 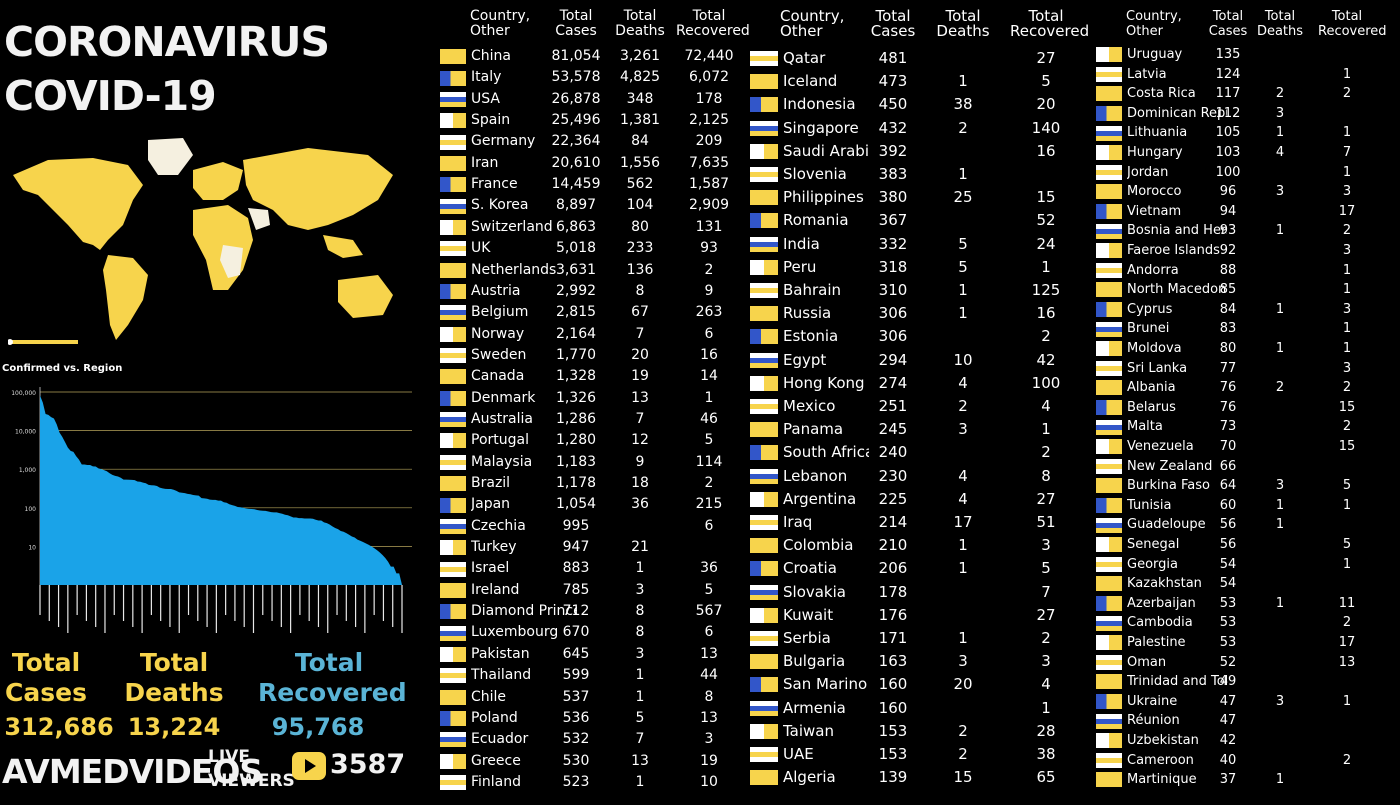 I want to click on country-name: Cameroon, so click(x=1160, y=760).